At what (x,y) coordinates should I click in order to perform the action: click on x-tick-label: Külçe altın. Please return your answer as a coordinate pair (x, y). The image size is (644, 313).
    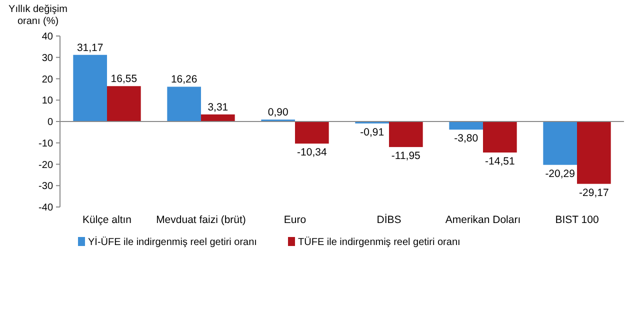
    Looking at the image, I should click on (107, 220).